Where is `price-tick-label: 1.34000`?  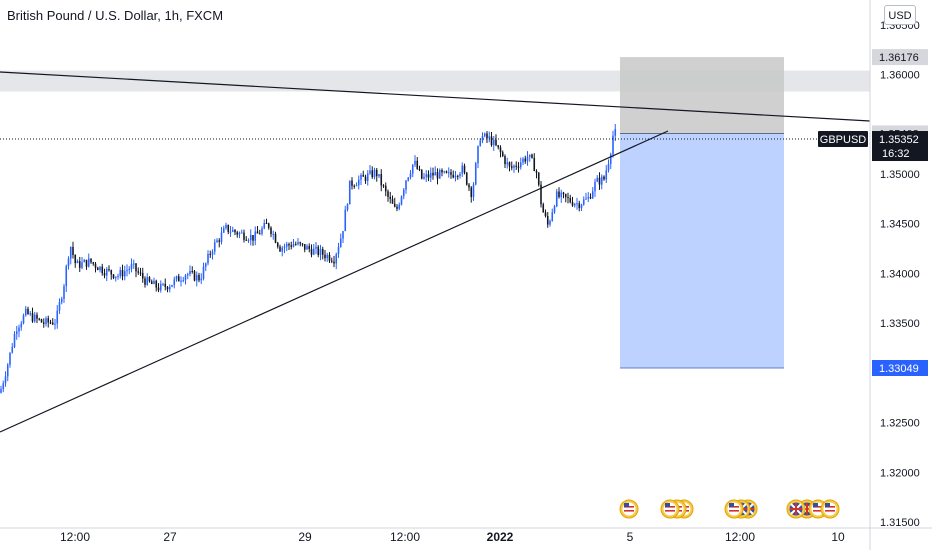
price-tick-label: 1.34000 is located at coordinates (900, 274).